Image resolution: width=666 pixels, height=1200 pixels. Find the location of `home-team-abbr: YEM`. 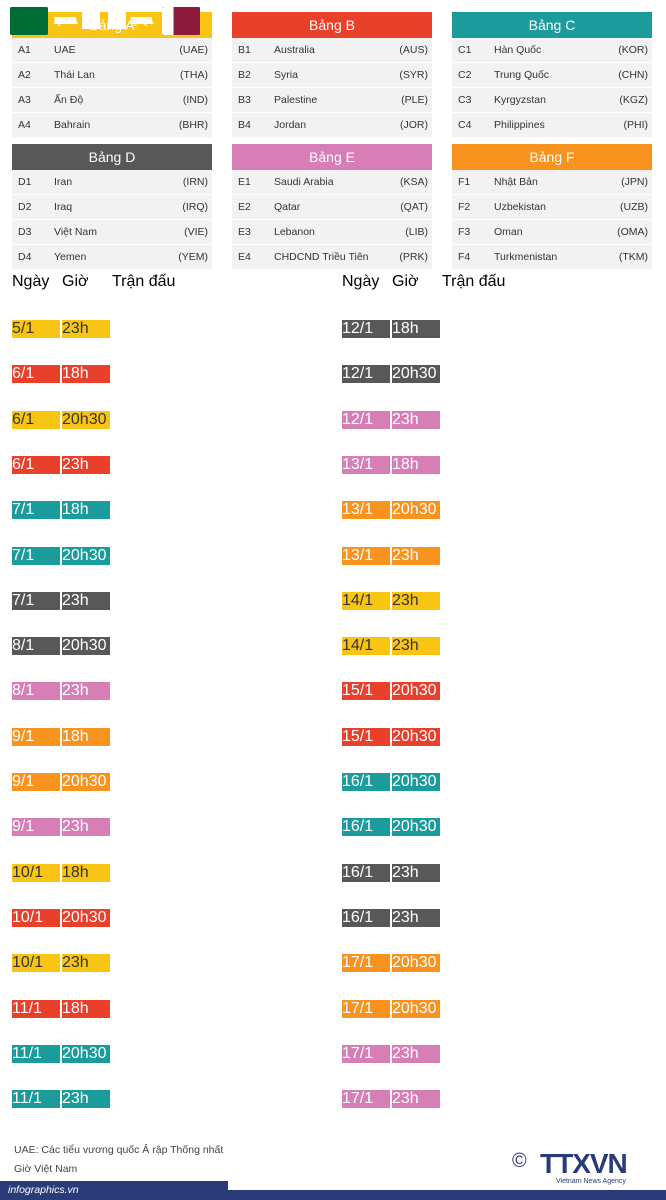

home-team-abbr: YEM is located at coordinates (65, 21).